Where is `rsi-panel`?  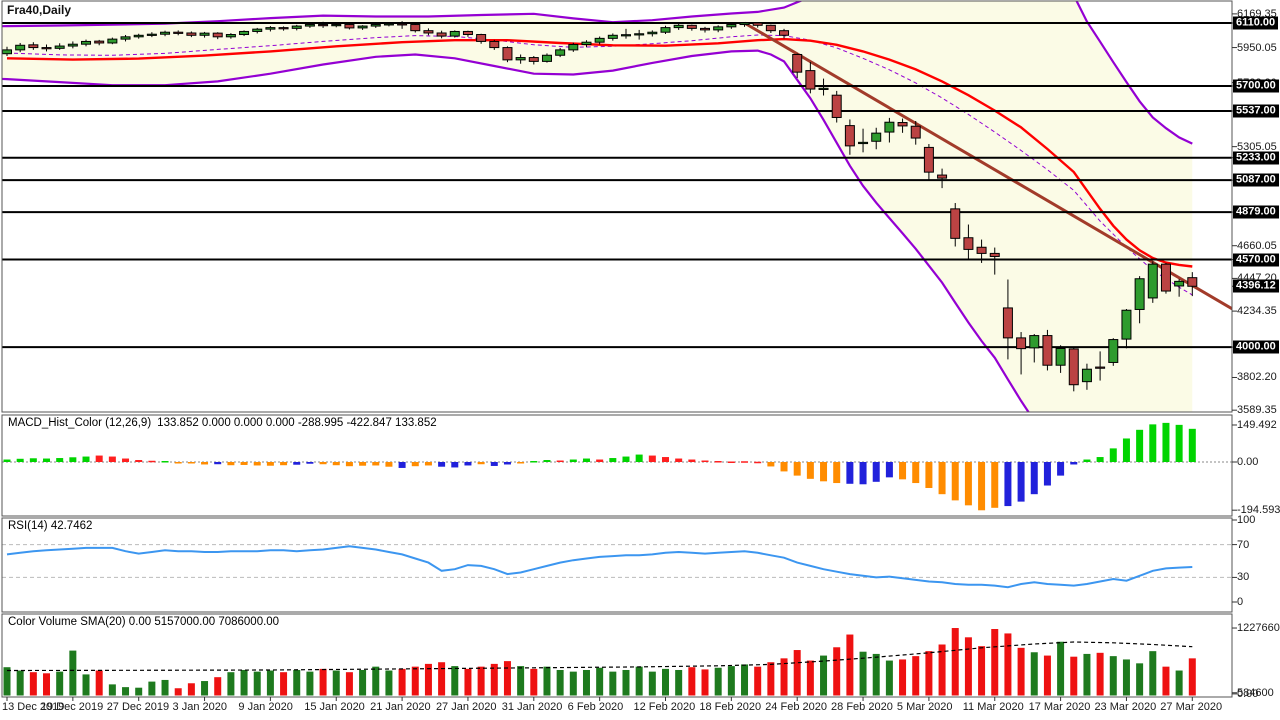
rsi-panel is located at coordinates (617, 565).